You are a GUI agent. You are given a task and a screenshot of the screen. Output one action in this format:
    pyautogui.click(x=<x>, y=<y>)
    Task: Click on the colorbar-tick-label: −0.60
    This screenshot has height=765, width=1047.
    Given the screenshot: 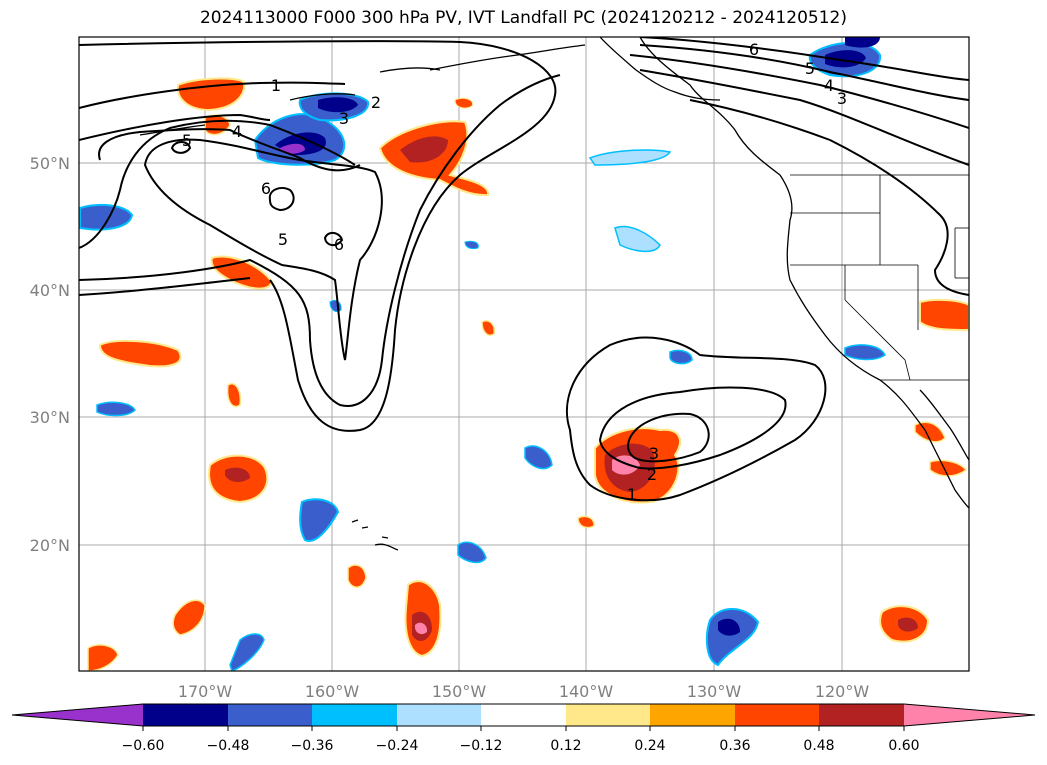 What is the action you would take?
    pyautogui.click(x=143, y=746)
    